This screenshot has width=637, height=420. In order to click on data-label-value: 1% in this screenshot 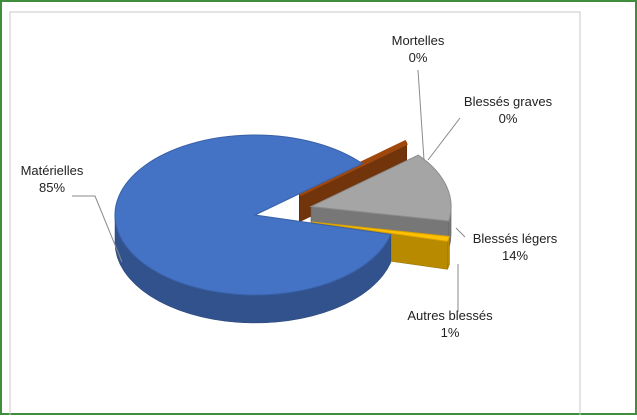, I will do `click(450, 332)`.